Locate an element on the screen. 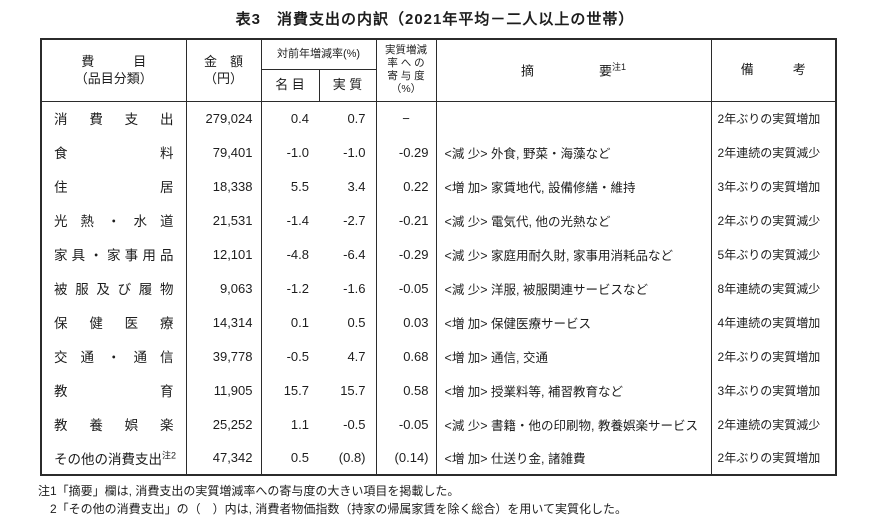  note1-ref: 注1 is located at coordinates (619, 66).